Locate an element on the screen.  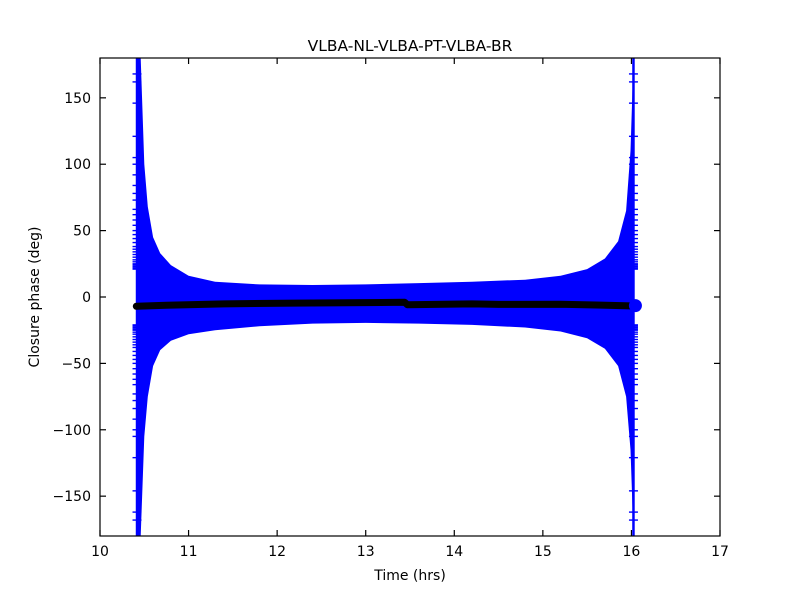
x-tick-label-13: 13 is located at coordinates (366, 552).